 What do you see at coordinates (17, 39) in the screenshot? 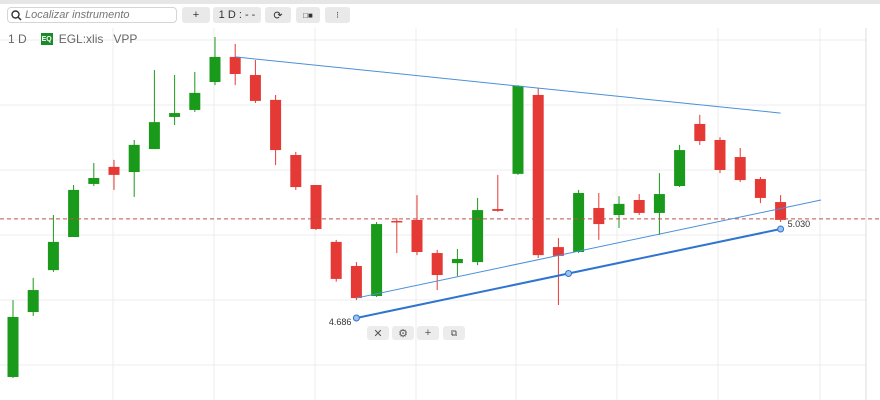
I see `legend-interval: 1 D` at bounding box center [17, 39].